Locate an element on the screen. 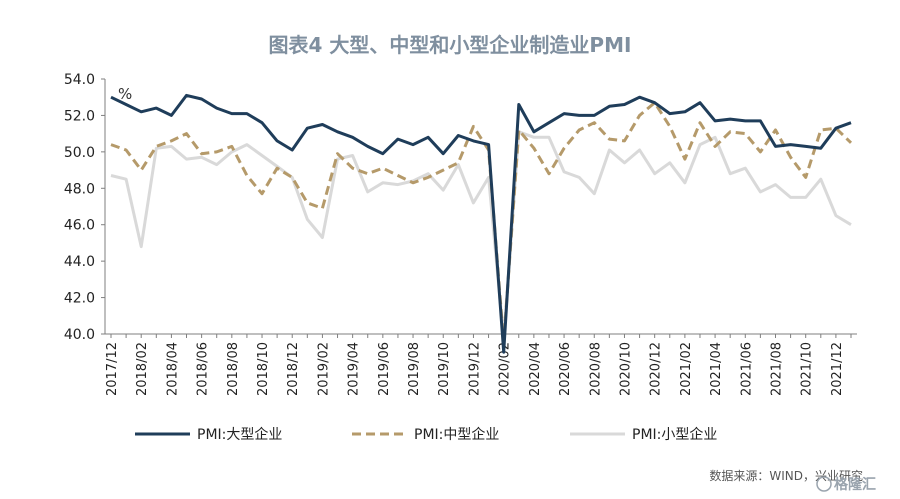 This screenshot has width=900, height=499. x-tick-label: 2017/12 is located at coordinates (112, 369).